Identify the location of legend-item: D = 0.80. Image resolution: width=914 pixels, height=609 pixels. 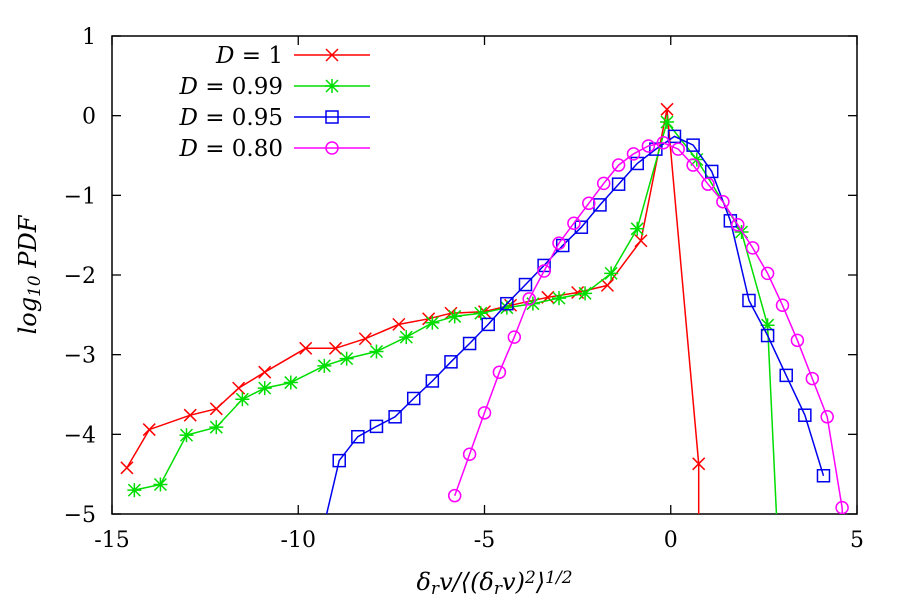
(274, 149).